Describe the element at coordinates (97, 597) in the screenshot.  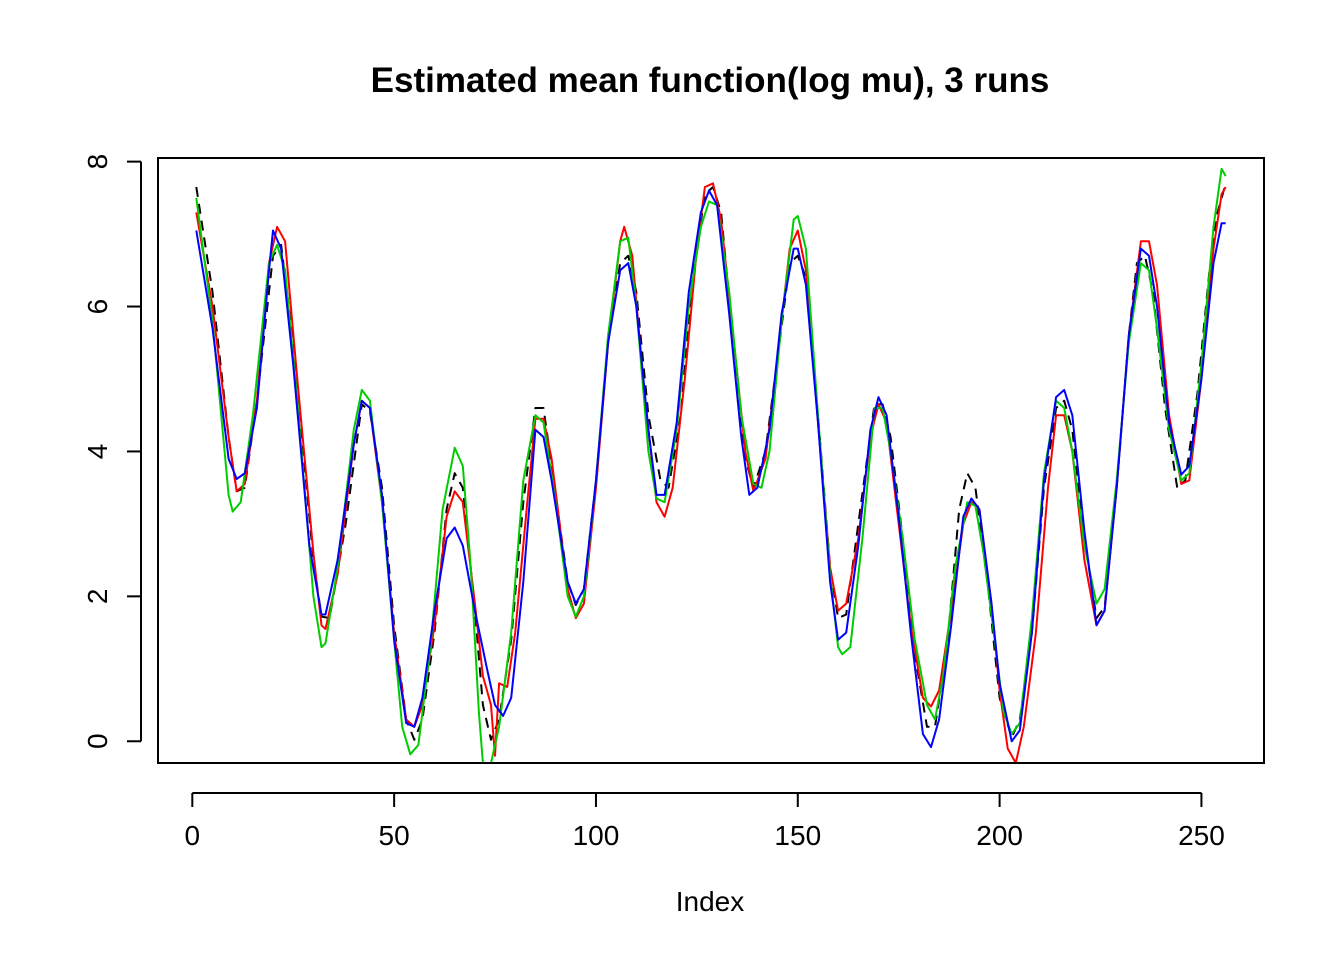
I see `y-tick-label: 2` at that location.